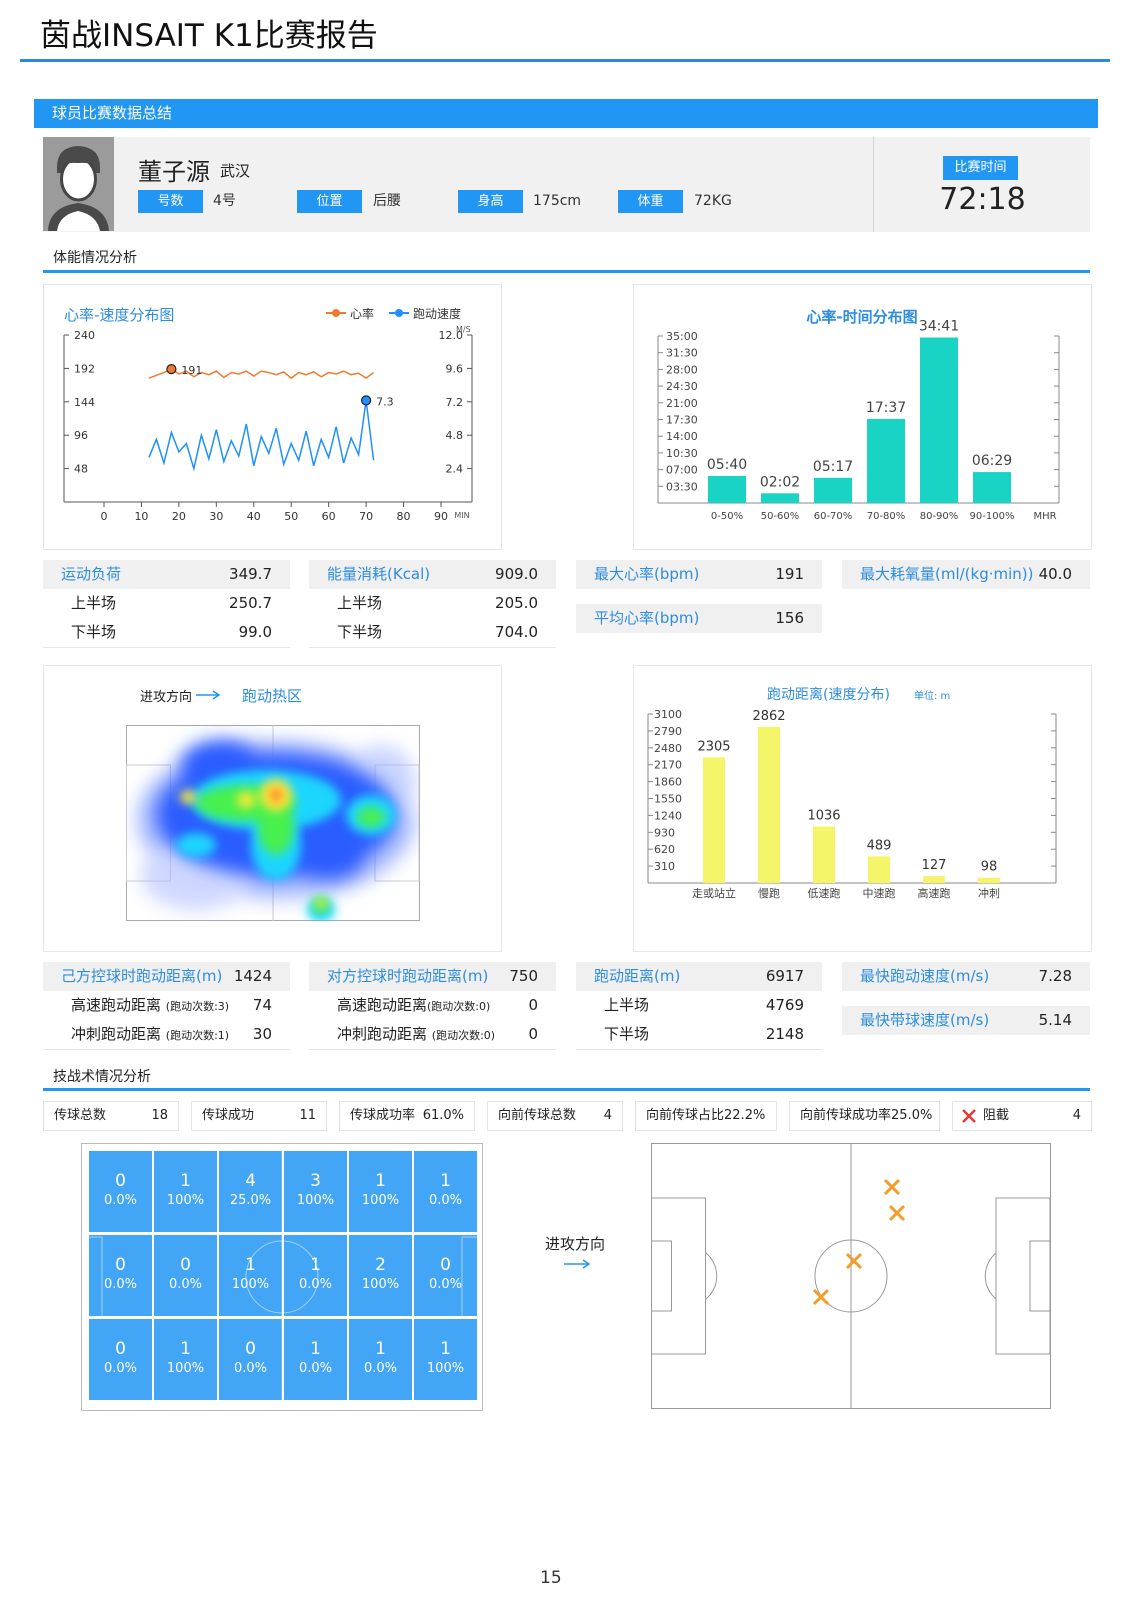 This screenshot has width=1131, height=1600. What do you see at coordinates (329, 201) in the screenshot?
I see `position-label: 位置` at bounding box center [329, 201].